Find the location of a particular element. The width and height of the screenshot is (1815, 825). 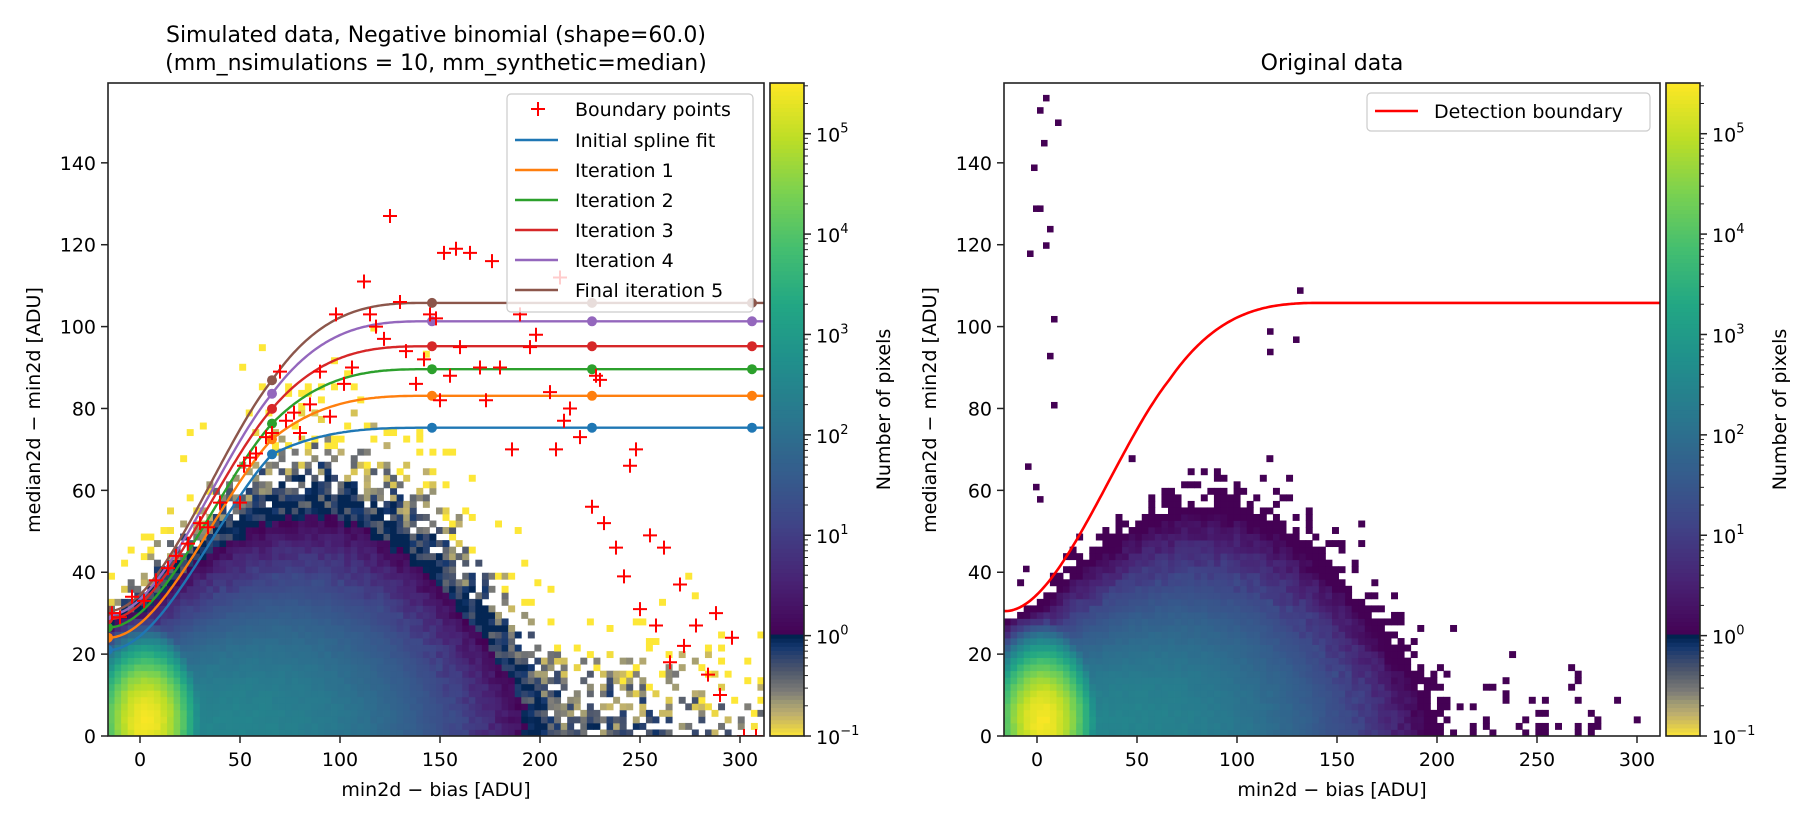

boundary-point is located at coordinates (364, 281).